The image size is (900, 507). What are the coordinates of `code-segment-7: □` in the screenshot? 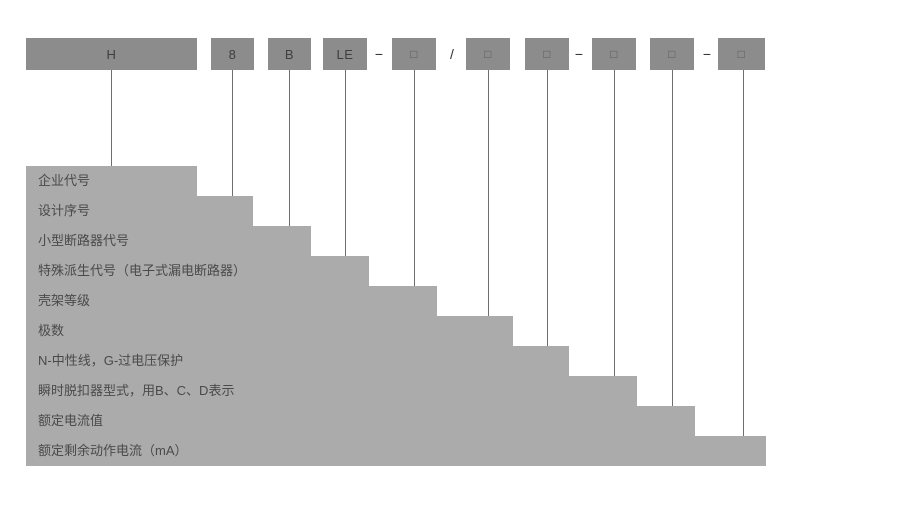 It's located at (547, 54).